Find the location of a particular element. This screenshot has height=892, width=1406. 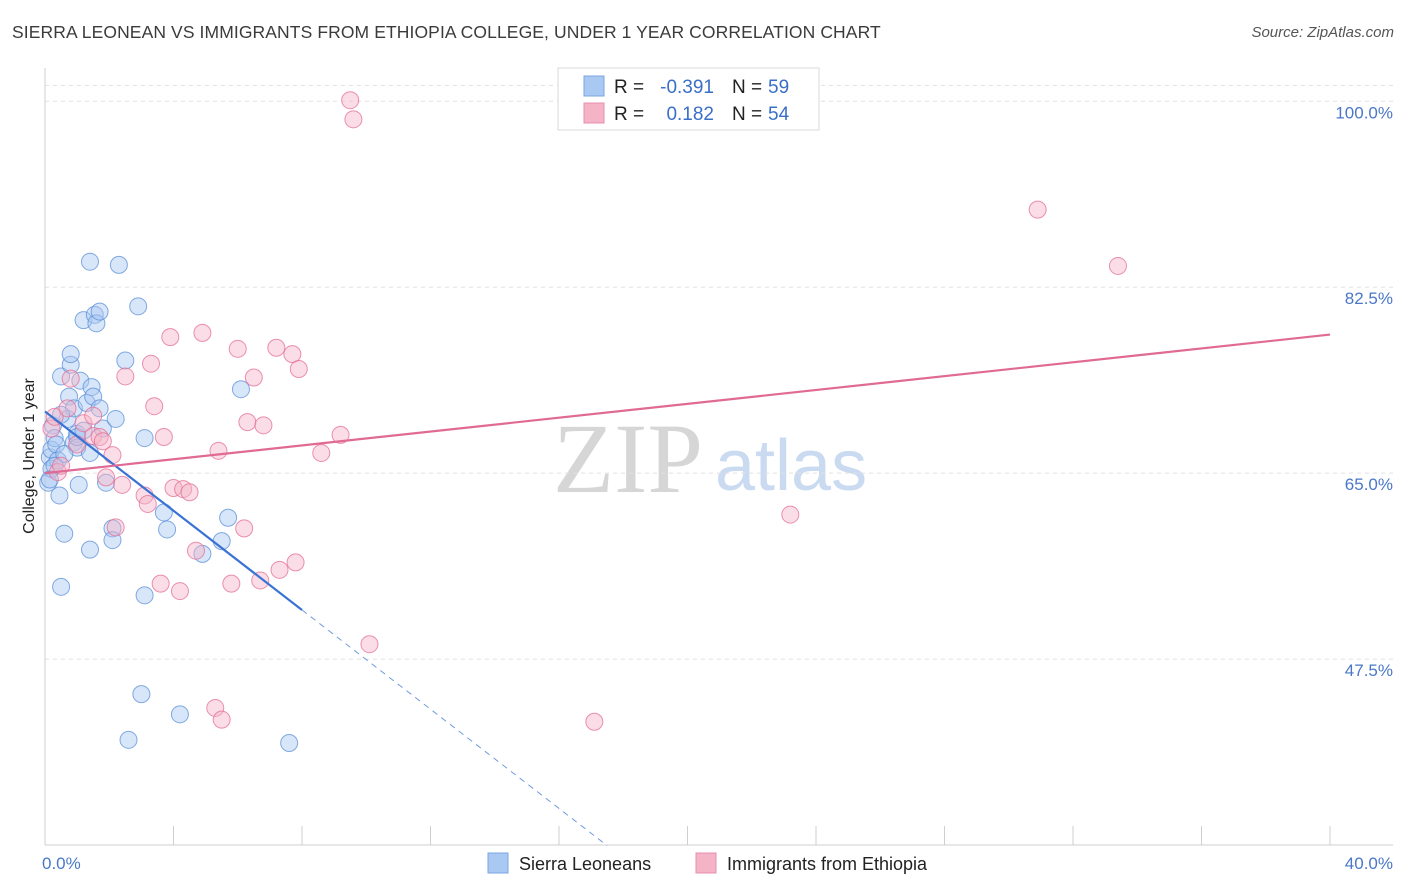

x-tick-label-max: 40.0% is located at coordinates (1369, 863).